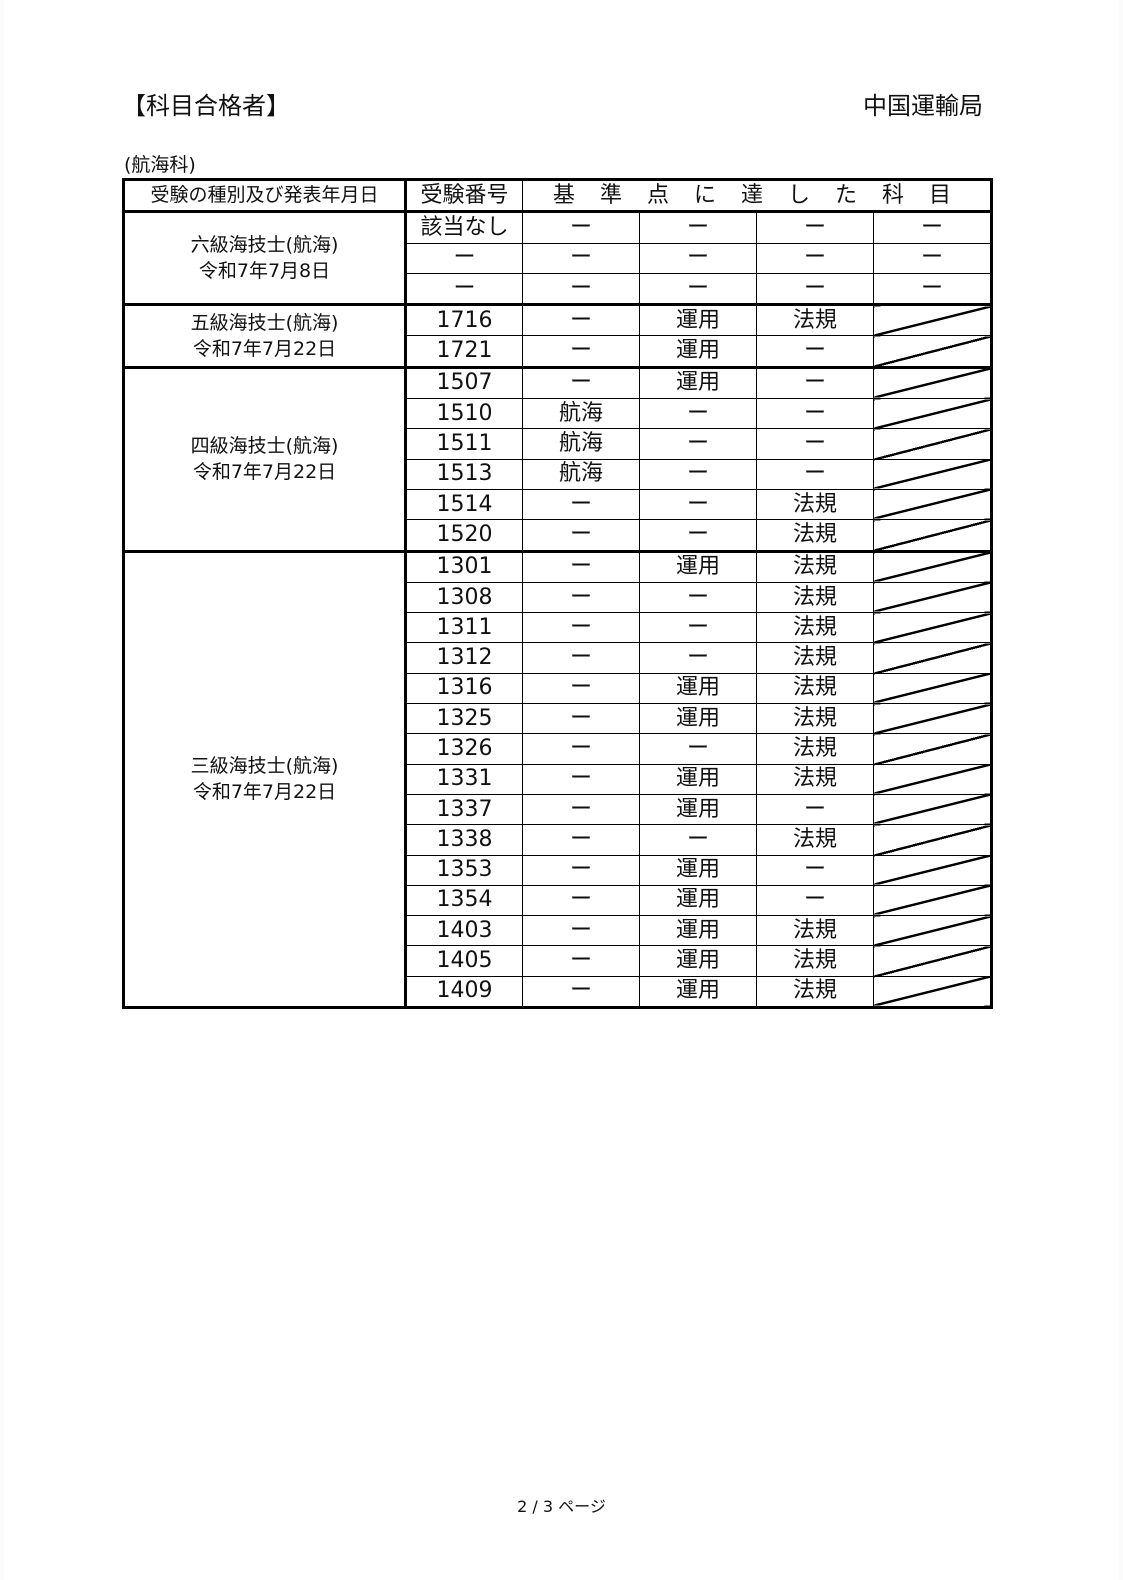  Describe the element at coordinates (464, 227) in the screenshot. I see `exam-number-cell: 該当なし` at that location.